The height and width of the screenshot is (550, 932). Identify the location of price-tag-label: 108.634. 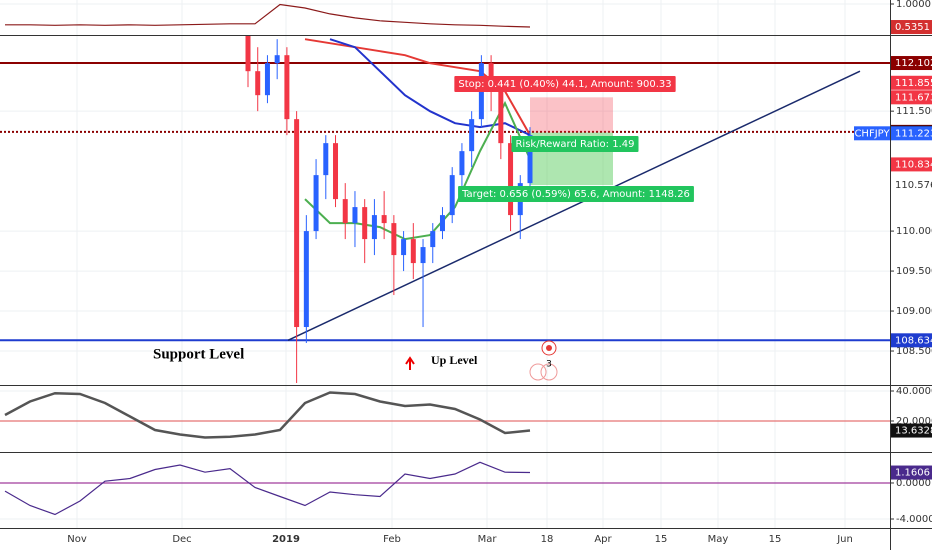
(913, 340).